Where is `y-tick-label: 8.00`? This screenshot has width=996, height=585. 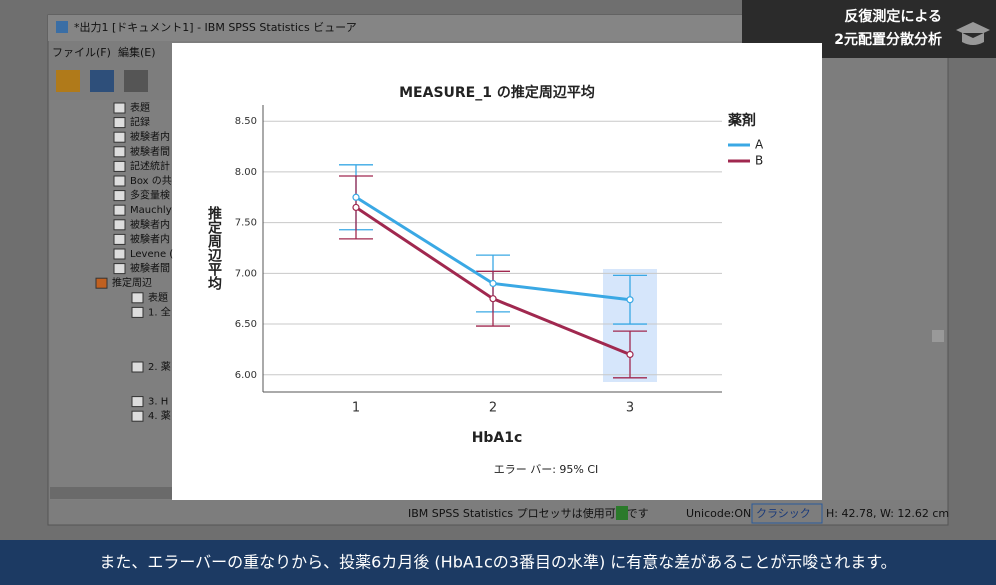 y-tick-label: 8.00 is located at coordinates (246, 172).